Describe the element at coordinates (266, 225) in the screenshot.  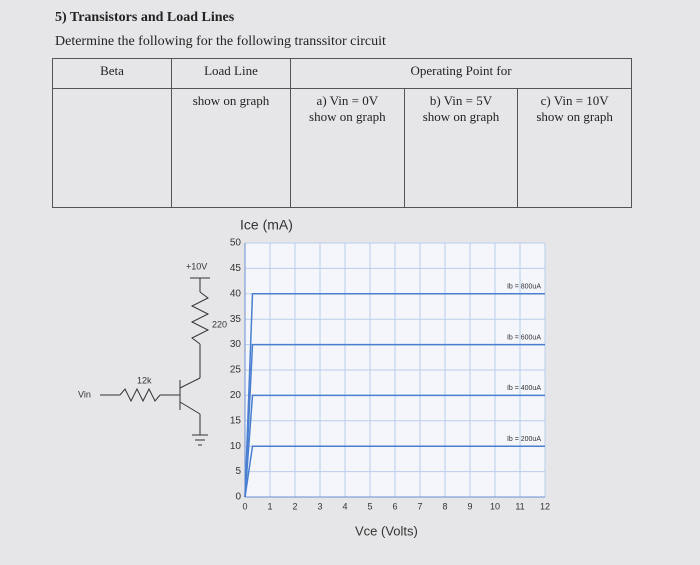
I see `y-axis-label: Ice (mA)` at that location.